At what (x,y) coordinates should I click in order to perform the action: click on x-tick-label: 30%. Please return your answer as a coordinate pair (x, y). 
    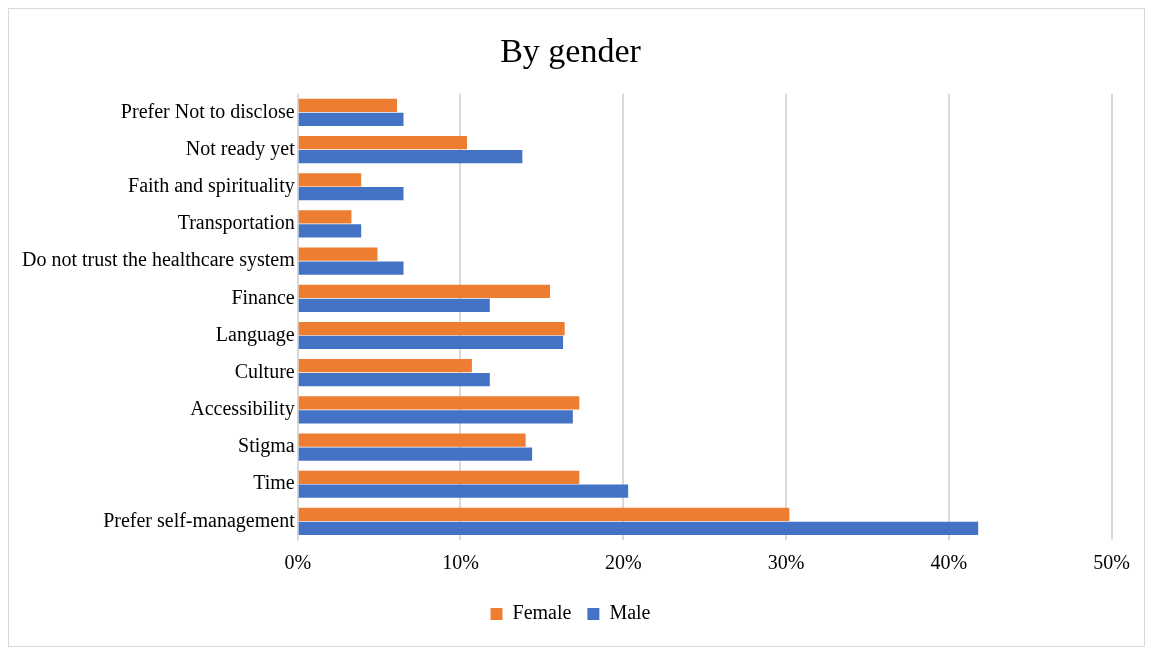
    Looking at the image, I should click on (786, 562).